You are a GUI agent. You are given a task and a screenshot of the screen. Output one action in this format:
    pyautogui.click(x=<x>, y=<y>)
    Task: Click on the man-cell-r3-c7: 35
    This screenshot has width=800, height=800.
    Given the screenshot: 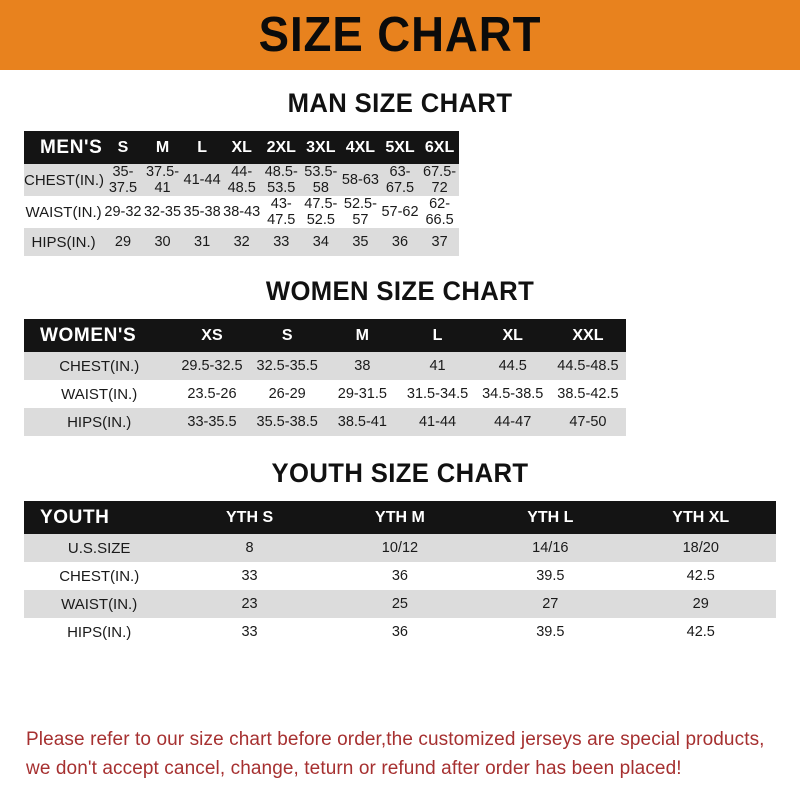 What is the action you would take?
    pyautogui.click(x=360, y=242)
    